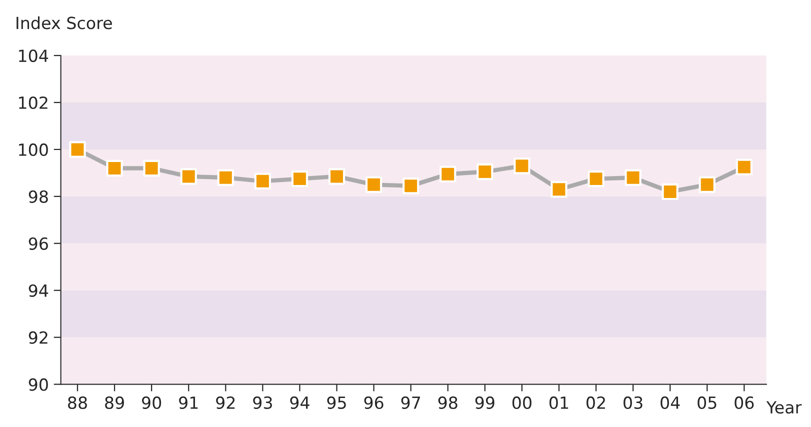 The height and width of the screenshot is (427, 811). I want to click on x-tick-label: 00, so click(522, 403).